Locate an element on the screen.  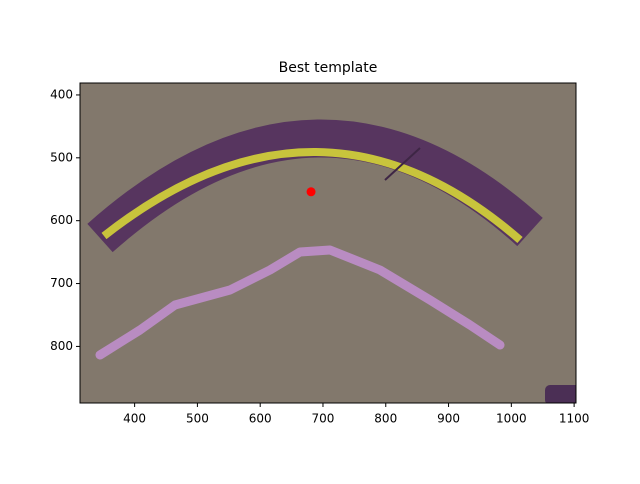
track-stripe is located at coordinates (312, 196).